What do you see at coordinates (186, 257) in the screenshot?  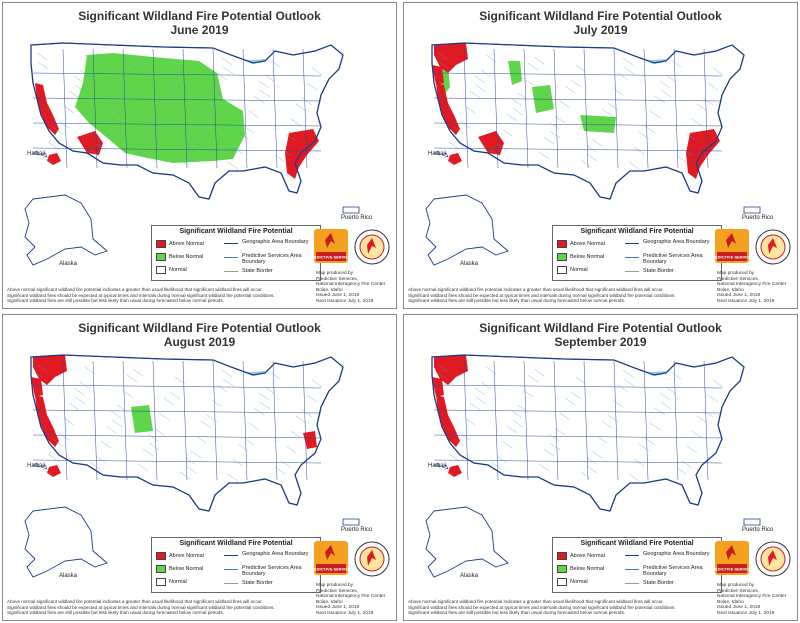 I see `below-normal-label: Below Normal` at bounding box center [186, 257].